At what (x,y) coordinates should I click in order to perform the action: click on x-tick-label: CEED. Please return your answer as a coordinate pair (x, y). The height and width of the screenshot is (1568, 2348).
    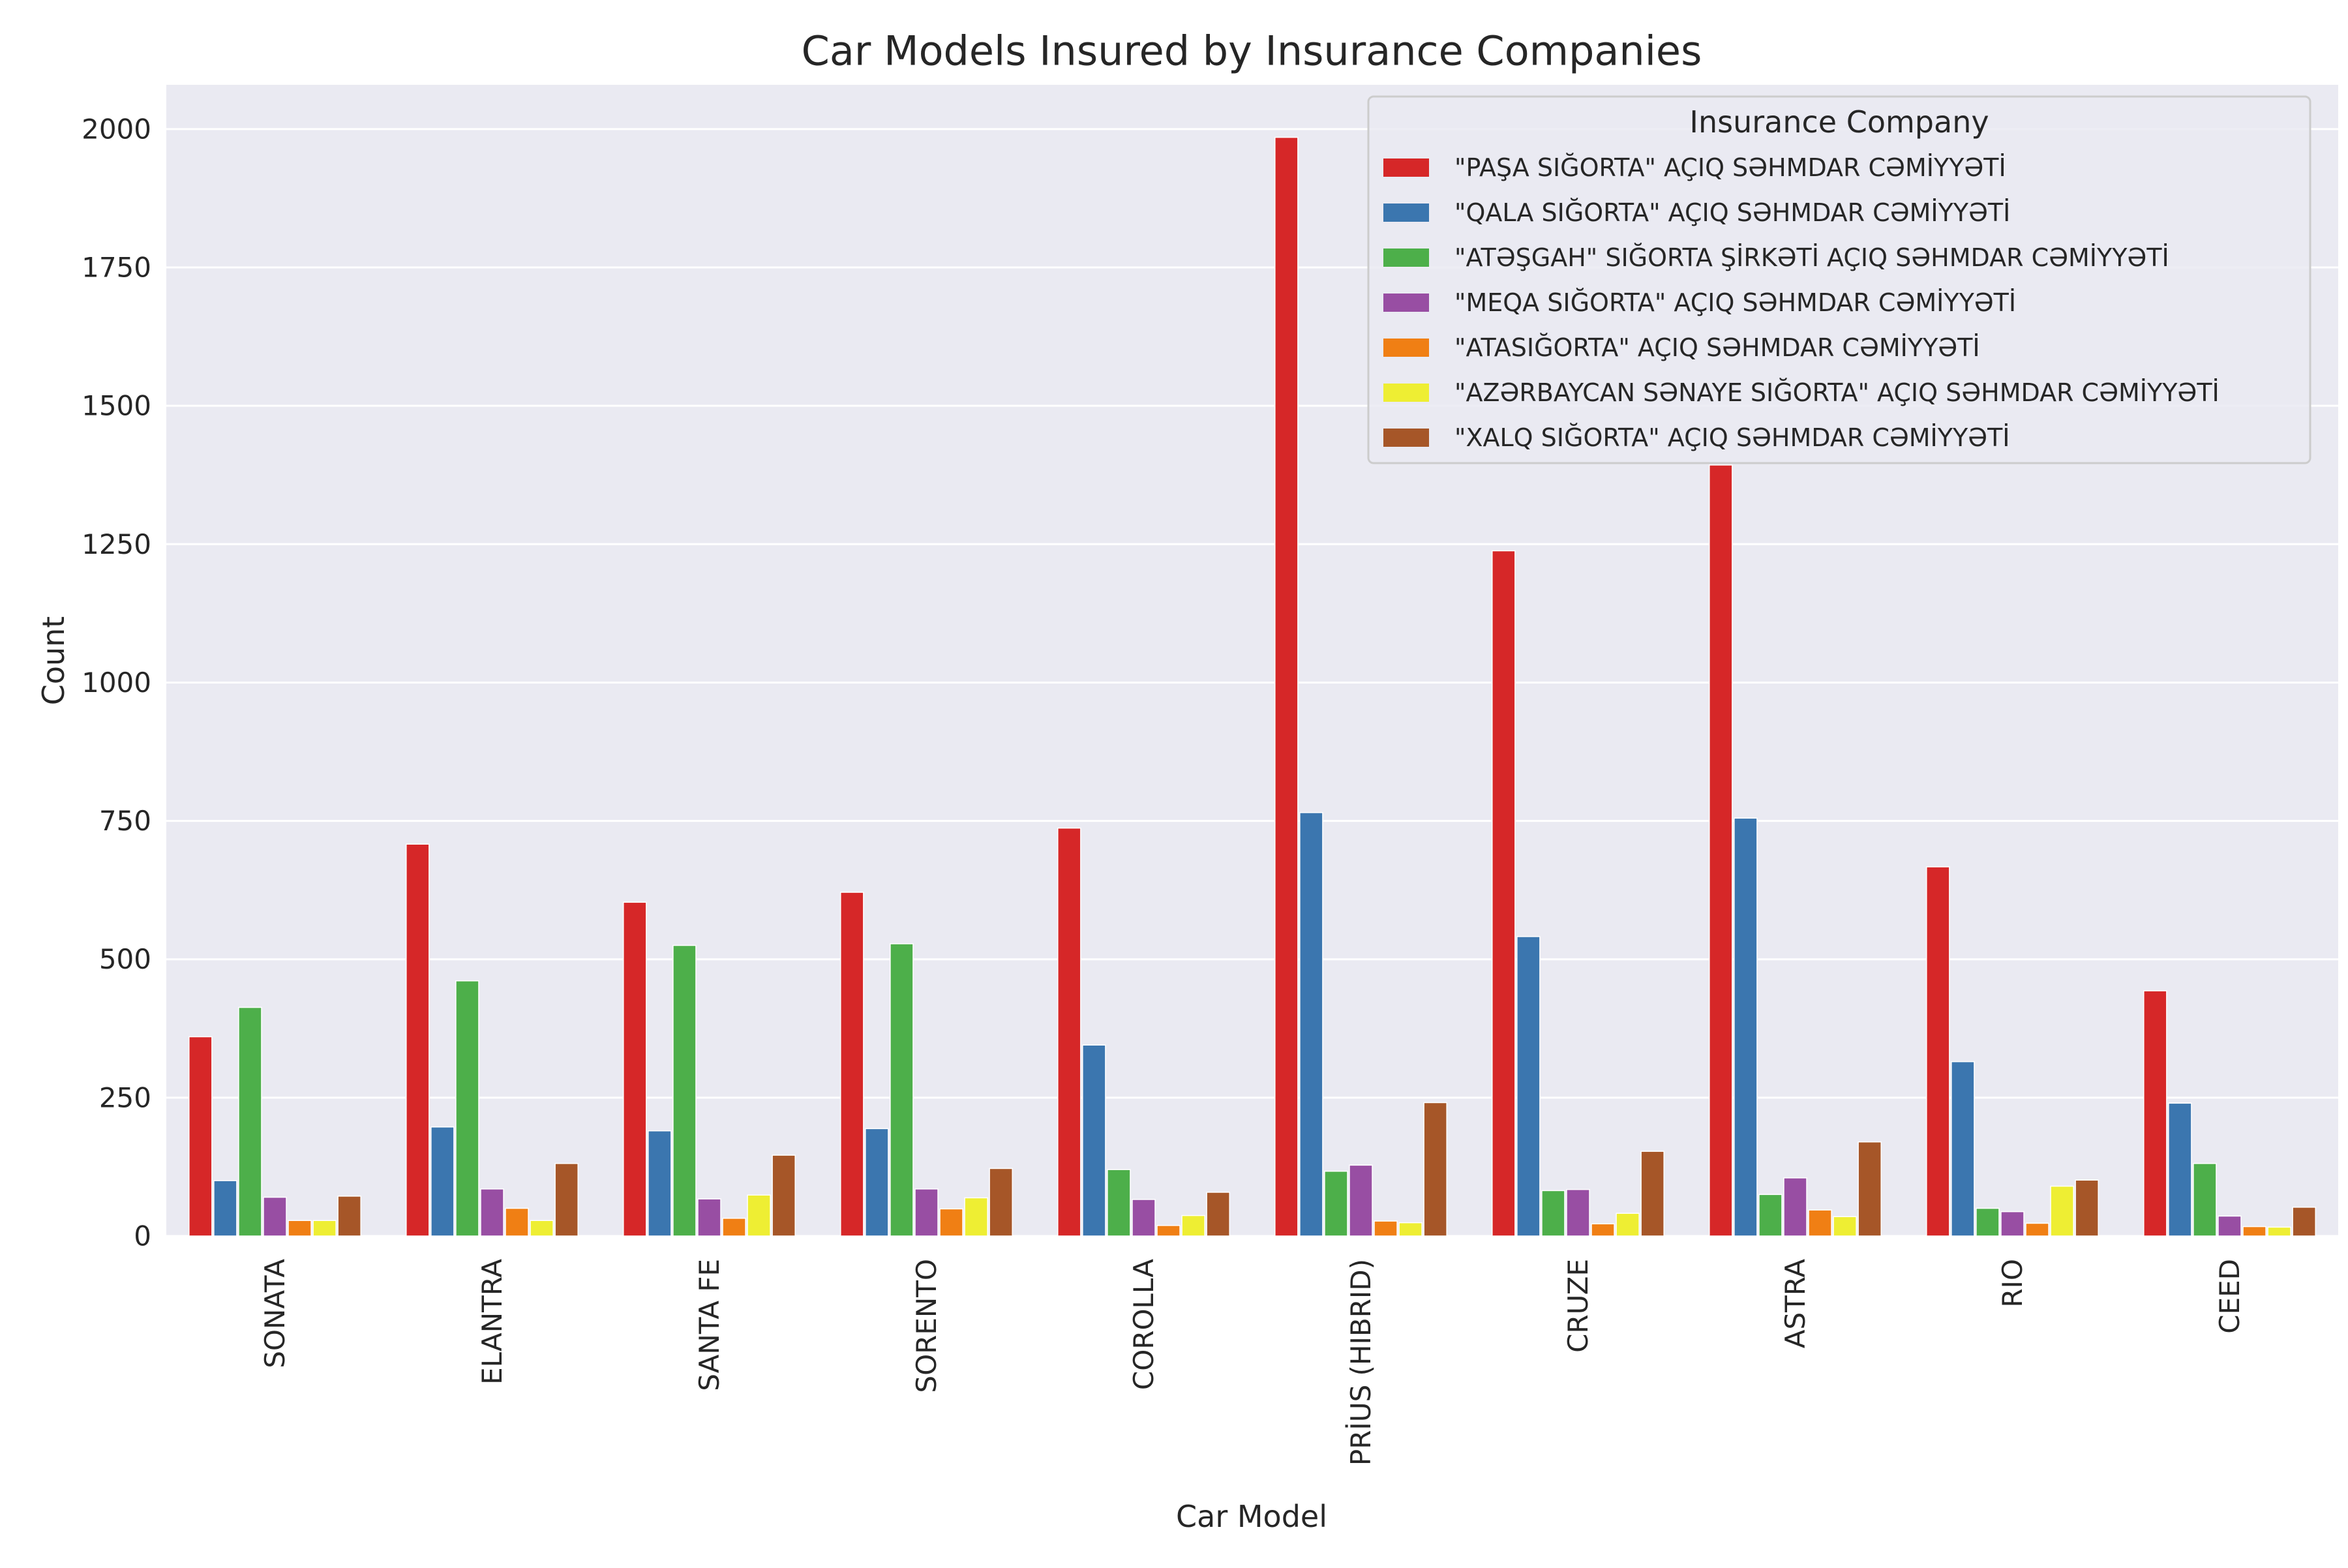
    Looking at the image, I should click on (2230, 1296).